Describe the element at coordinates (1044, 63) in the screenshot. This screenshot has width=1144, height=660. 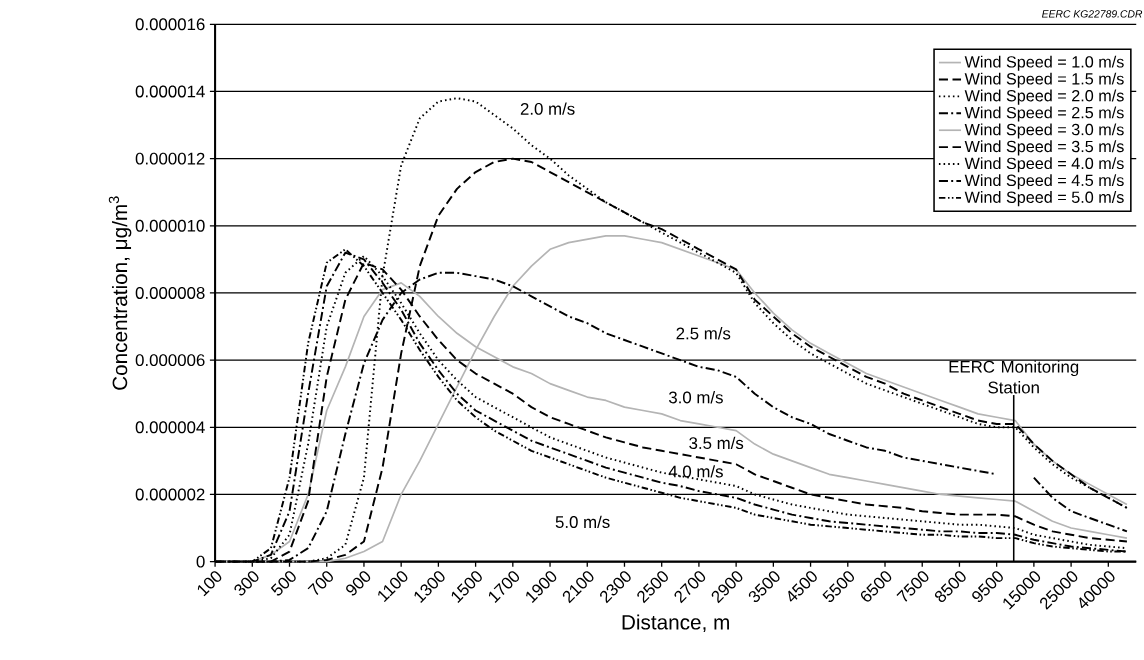
I see `legend-label: Wind Speed = 1.0 m/s` at that location.